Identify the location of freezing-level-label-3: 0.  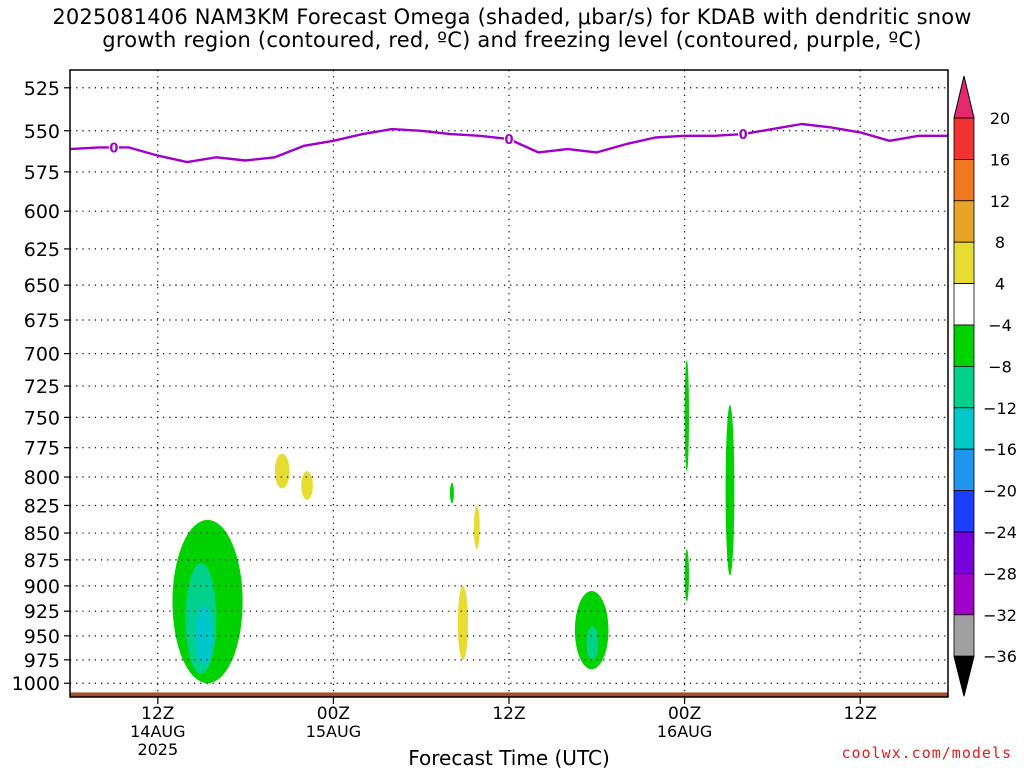
(743, 135).